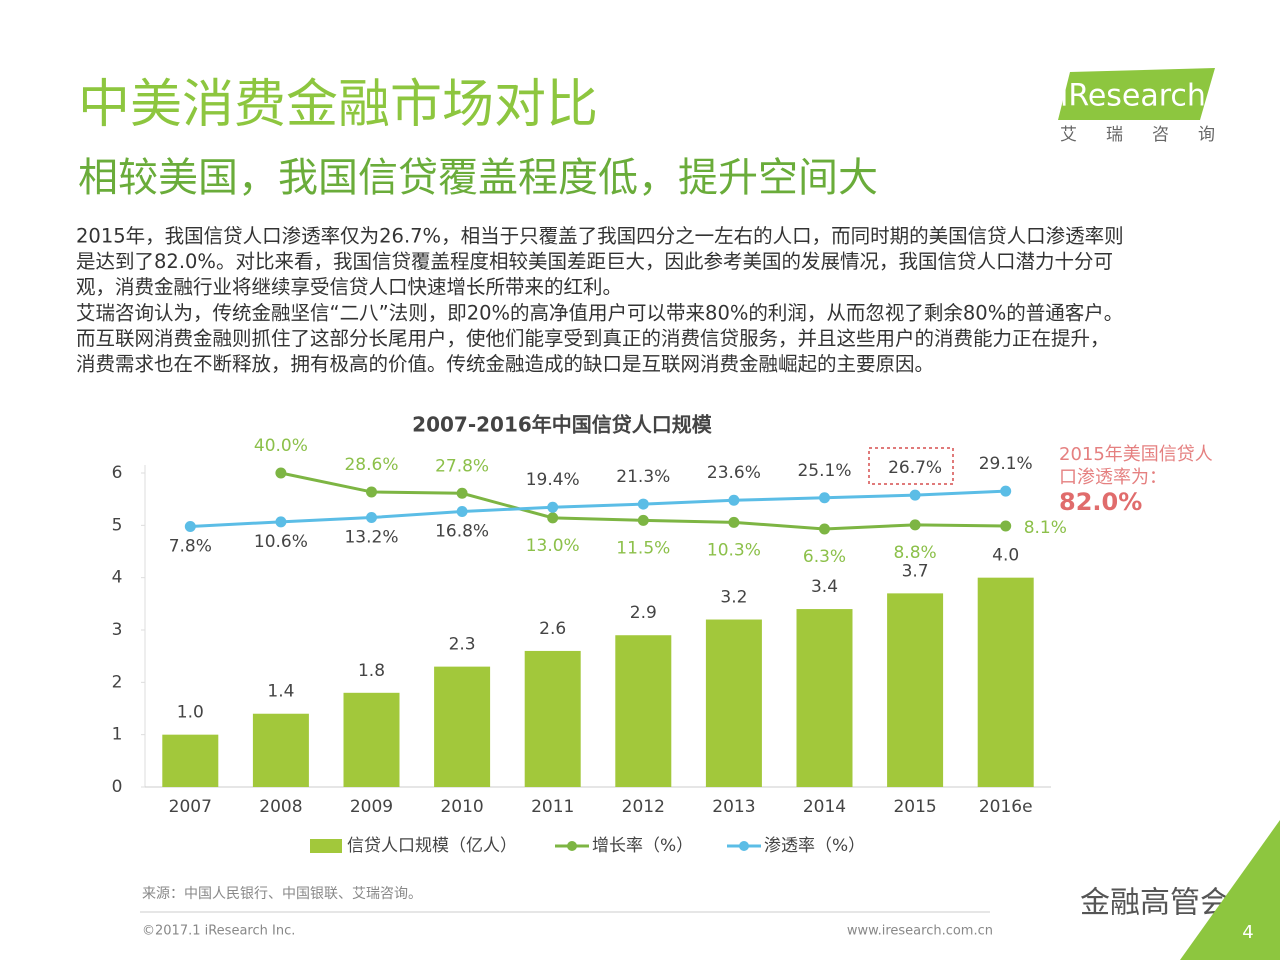 The image size is (1280, 960). I want to click on y-tick-label: 6, so click(117, 473).